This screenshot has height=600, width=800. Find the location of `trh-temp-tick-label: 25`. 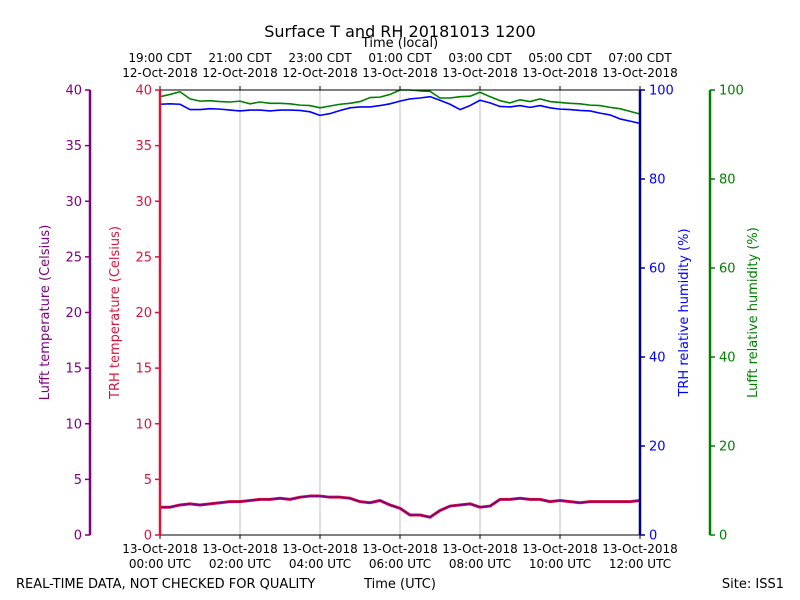

trh-temp-tick-label: 25 is located at coordinates (143, 257).